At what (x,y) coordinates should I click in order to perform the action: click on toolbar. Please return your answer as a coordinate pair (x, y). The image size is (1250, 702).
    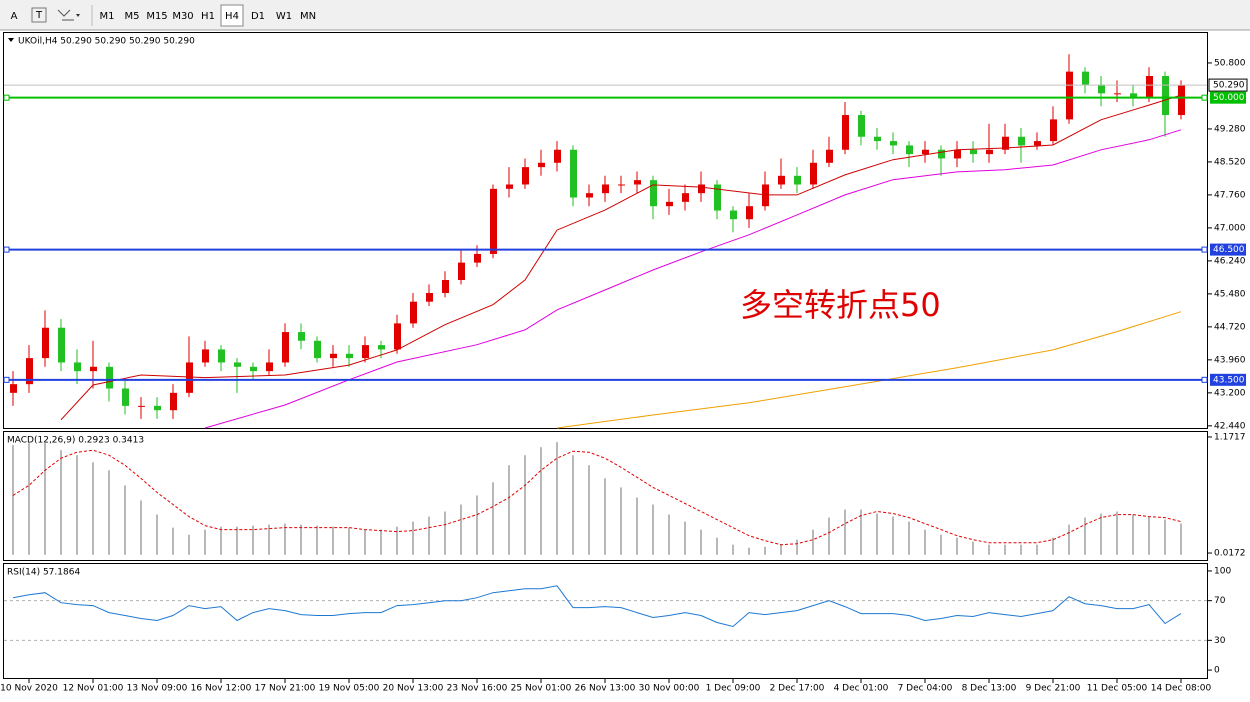
    Looking at the image, I should click on (625, 15).